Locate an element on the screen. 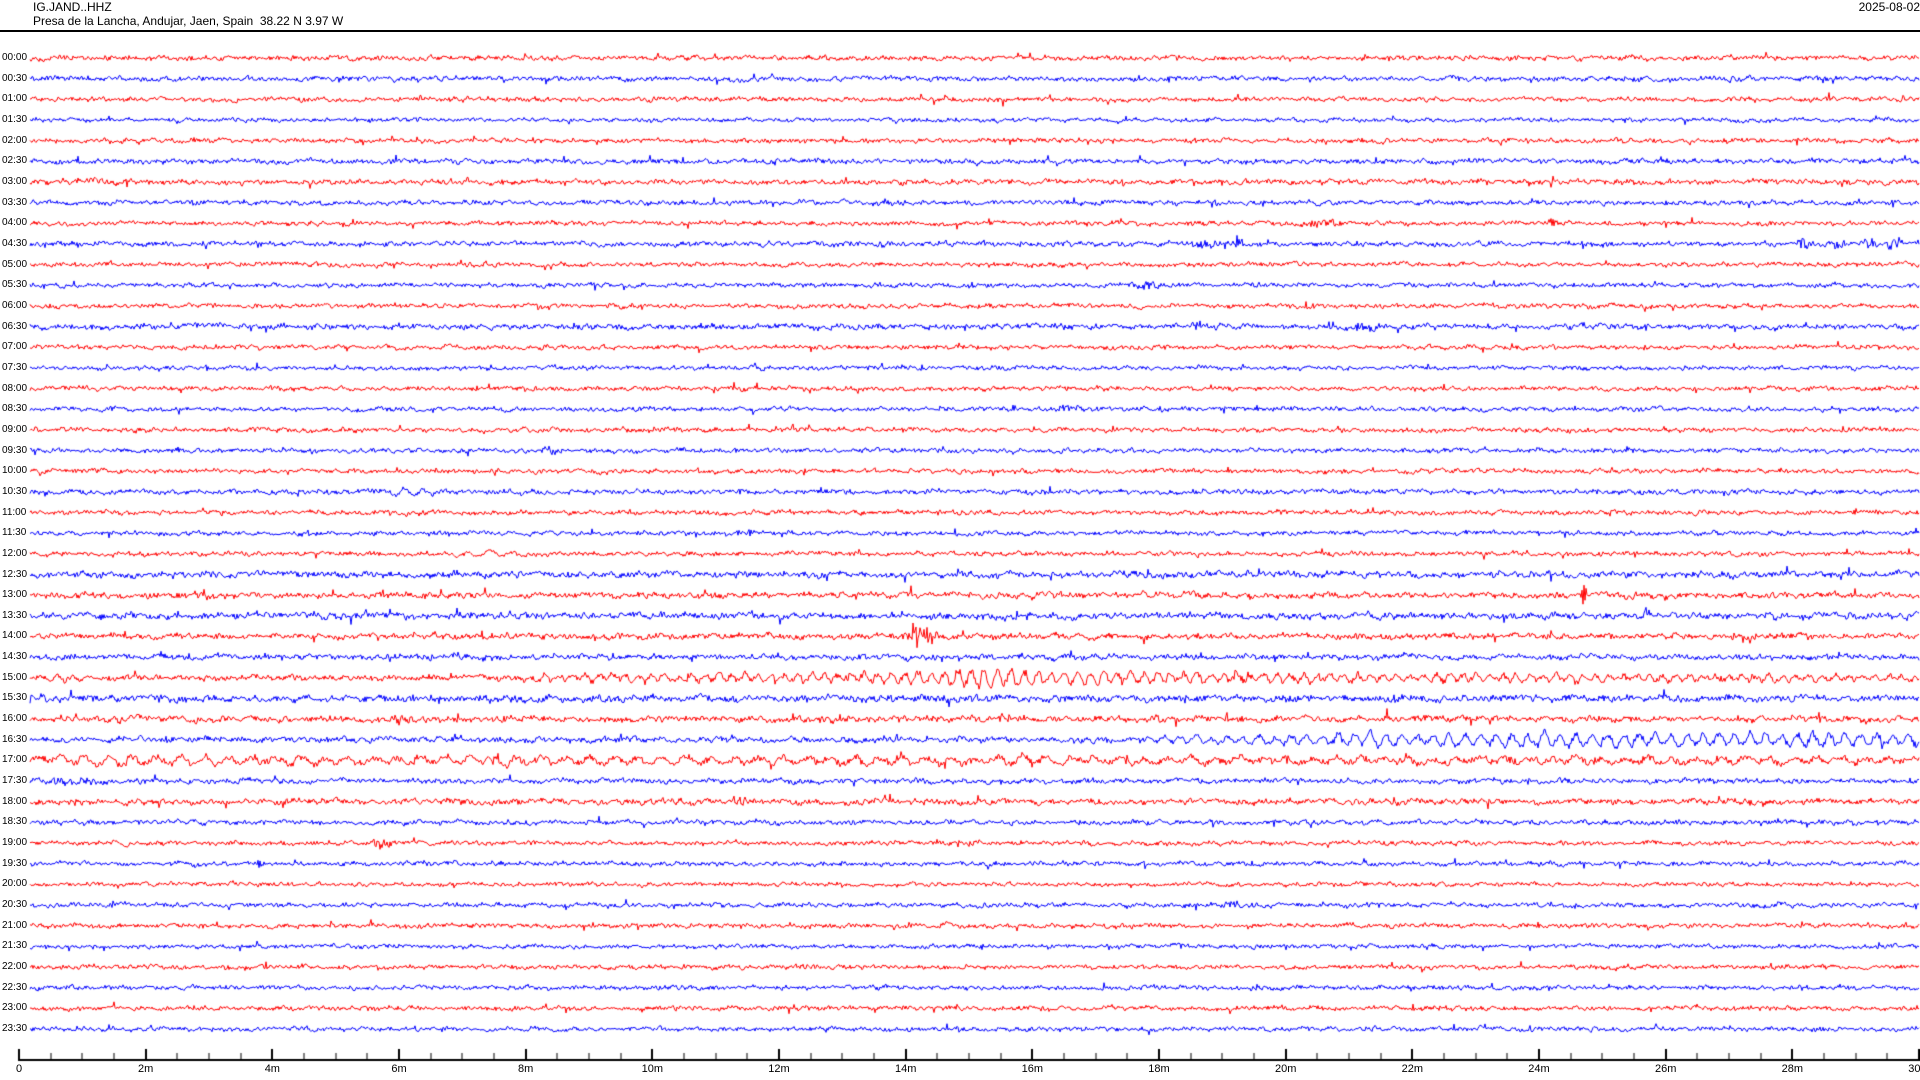  row-time-label: 20:00 is located at coordinates (15, 884).